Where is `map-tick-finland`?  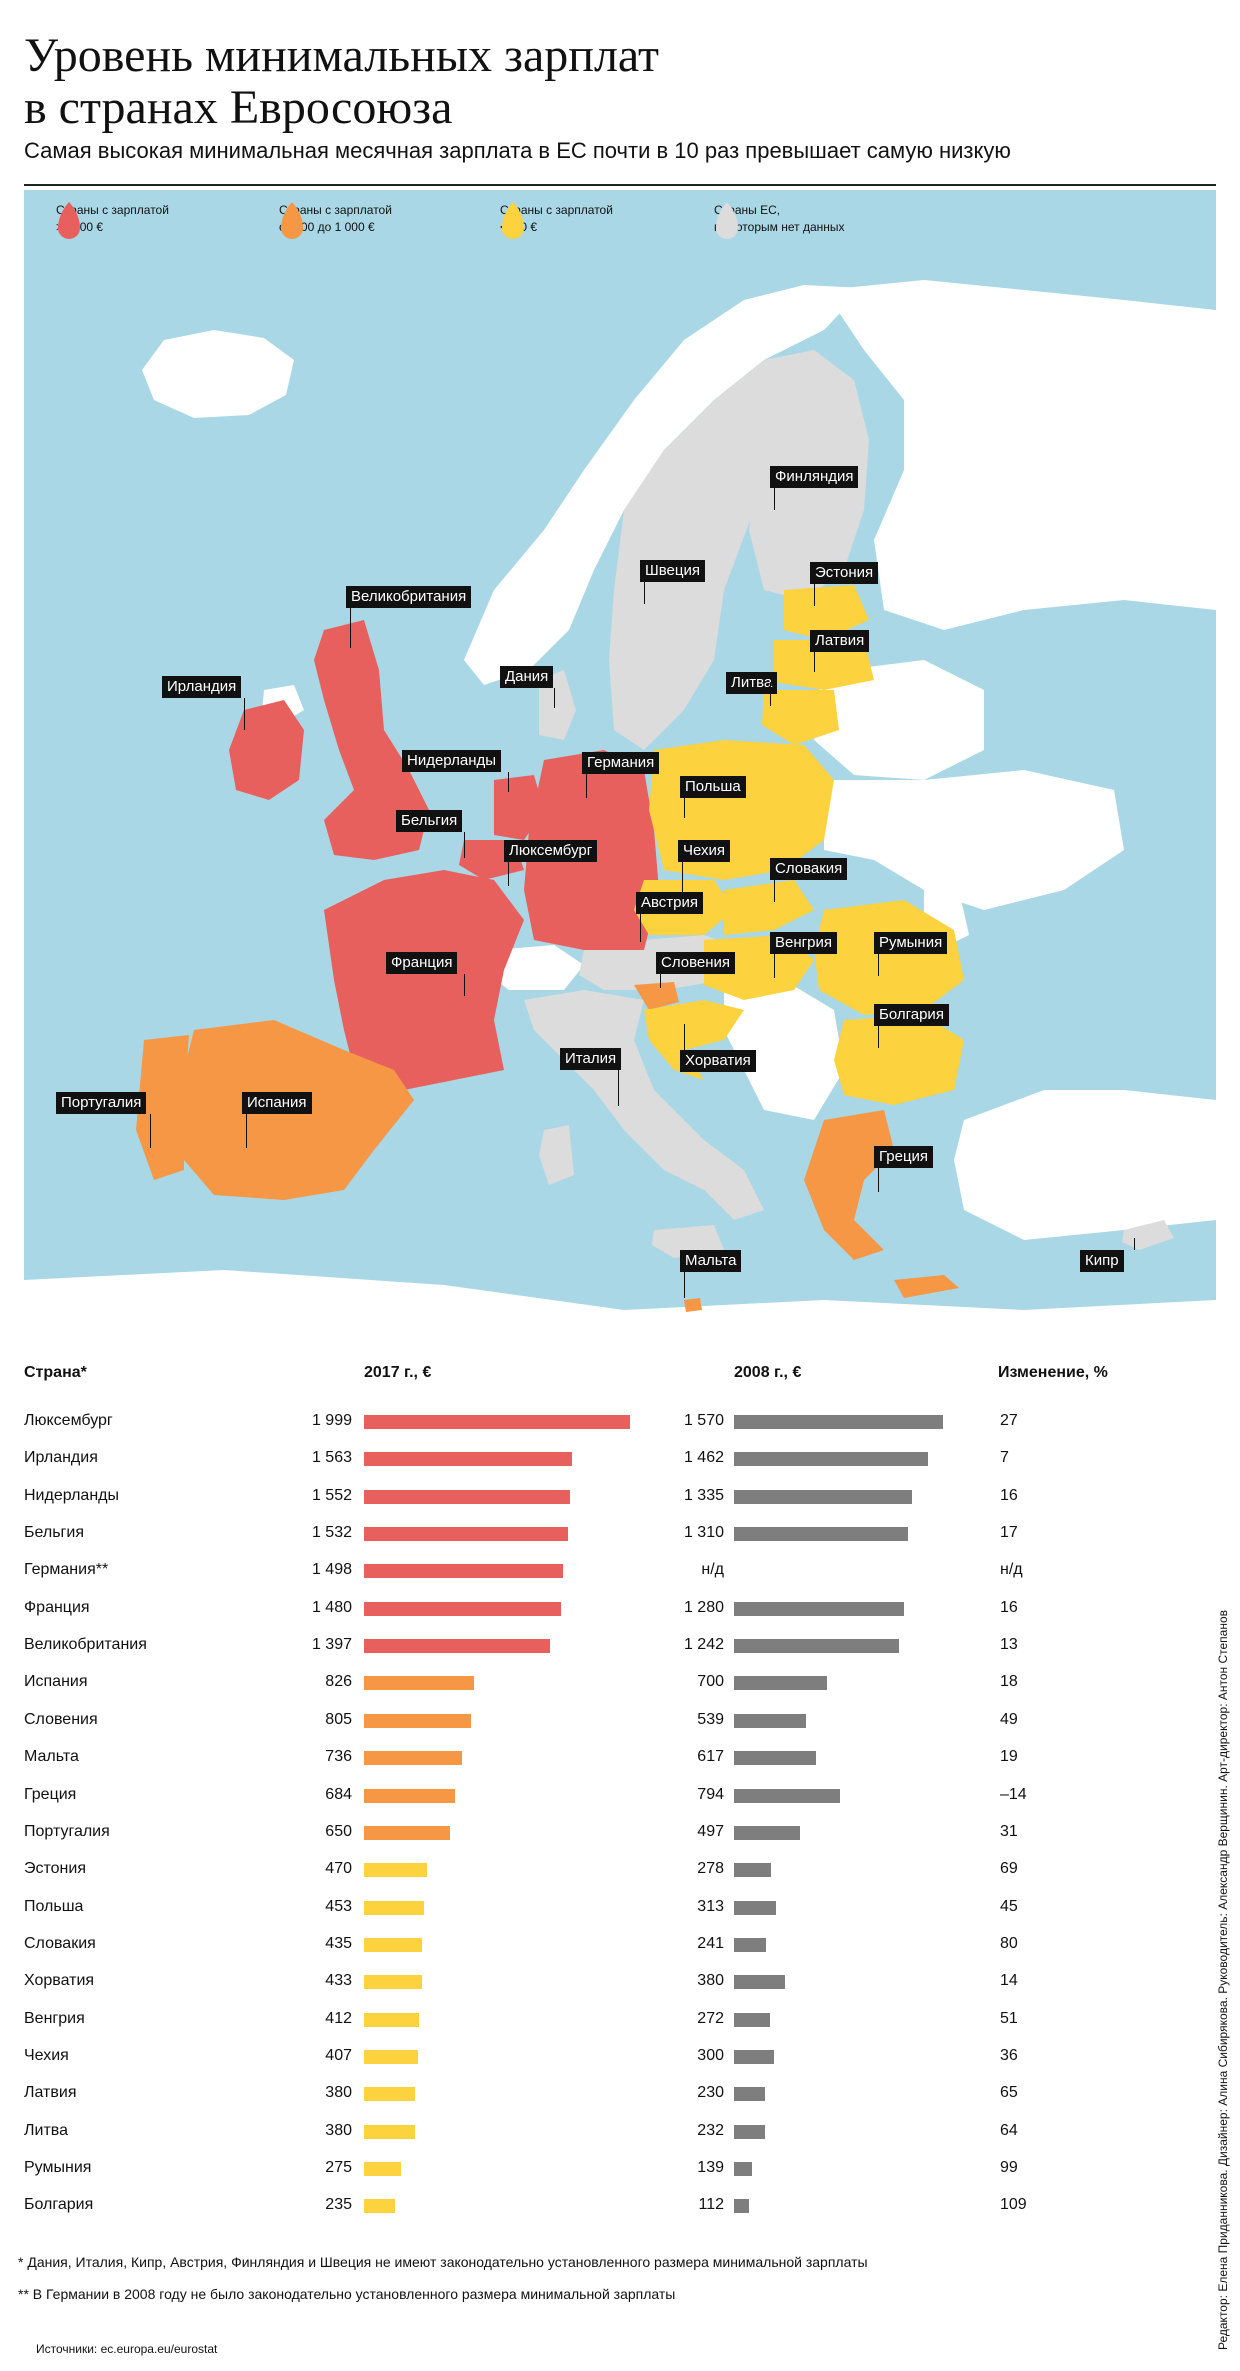 map-tick-finland is located at coordinates (774, 499).